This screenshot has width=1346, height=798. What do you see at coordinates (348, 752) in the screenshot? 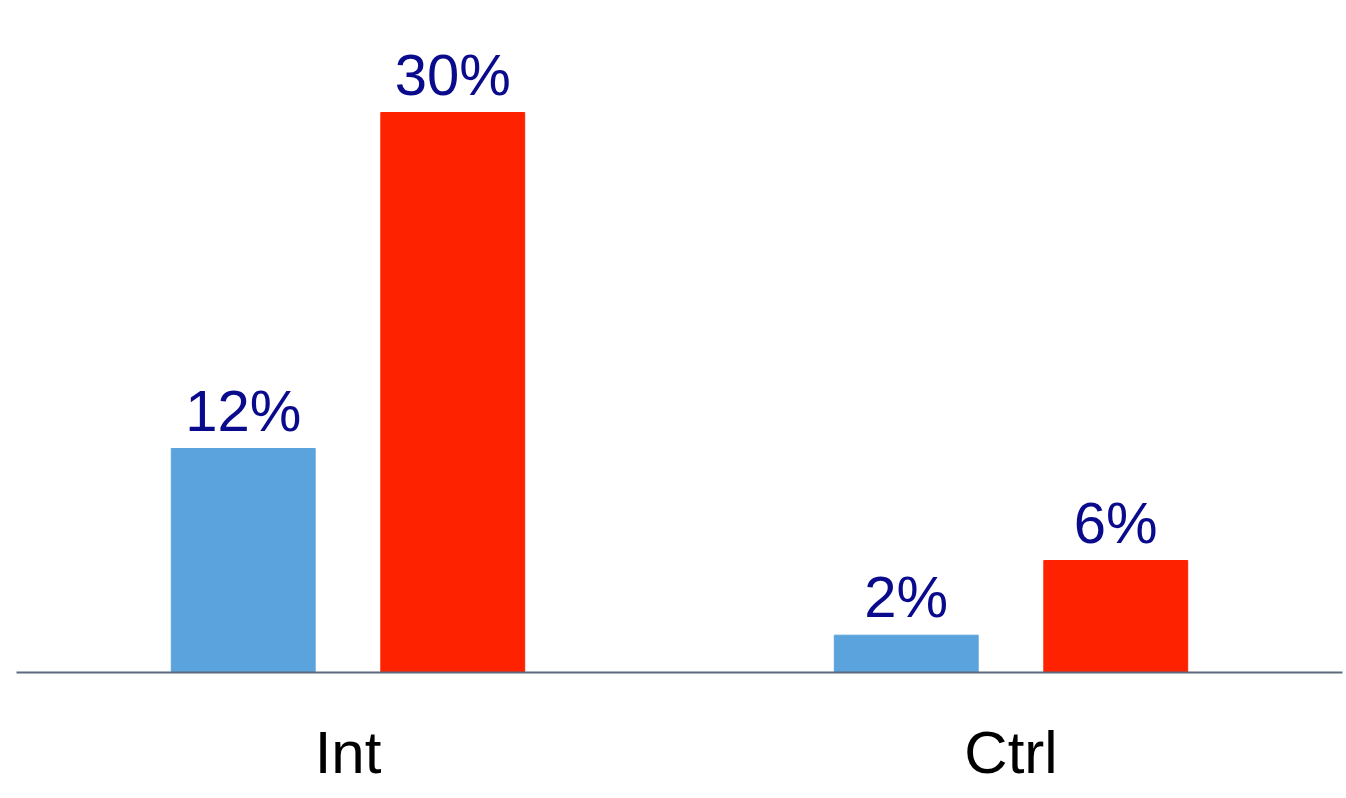
I see `x-tick-label: Int` at bounding box center [348, 752].